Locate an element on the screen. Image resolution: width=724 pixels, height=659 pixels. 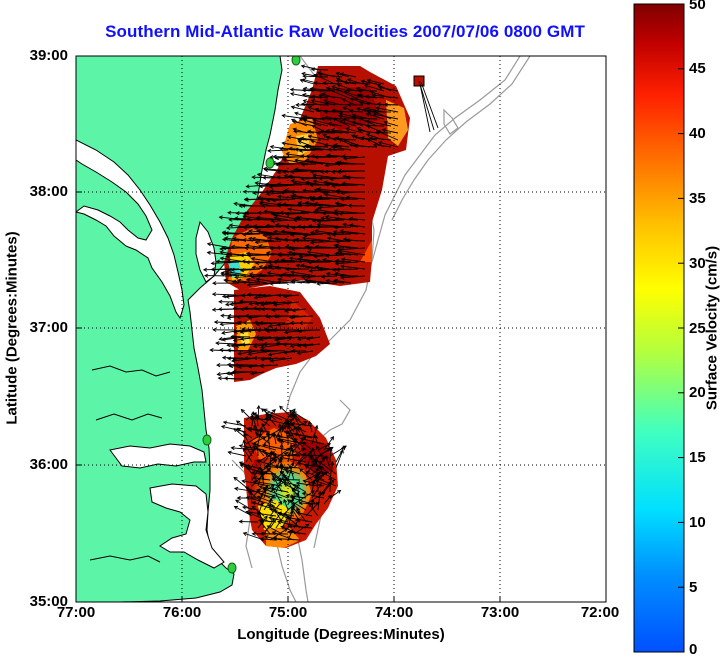
delmarva-bay-water is located at coordinates (206, 251).